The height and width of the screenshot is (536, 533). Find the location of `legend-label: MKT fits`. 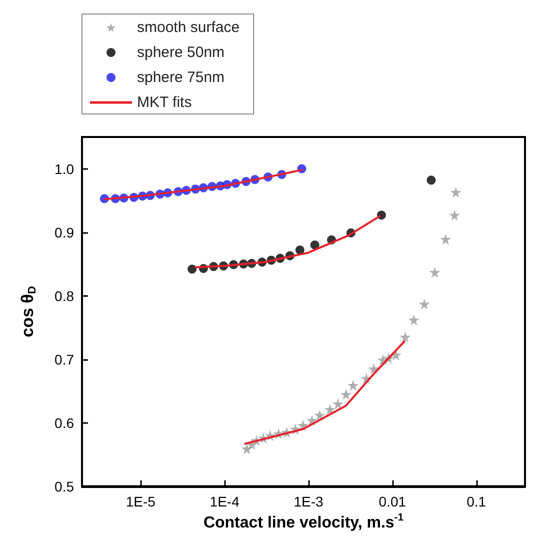

legend-label: MKT fits is located at coordinates (164, 102).